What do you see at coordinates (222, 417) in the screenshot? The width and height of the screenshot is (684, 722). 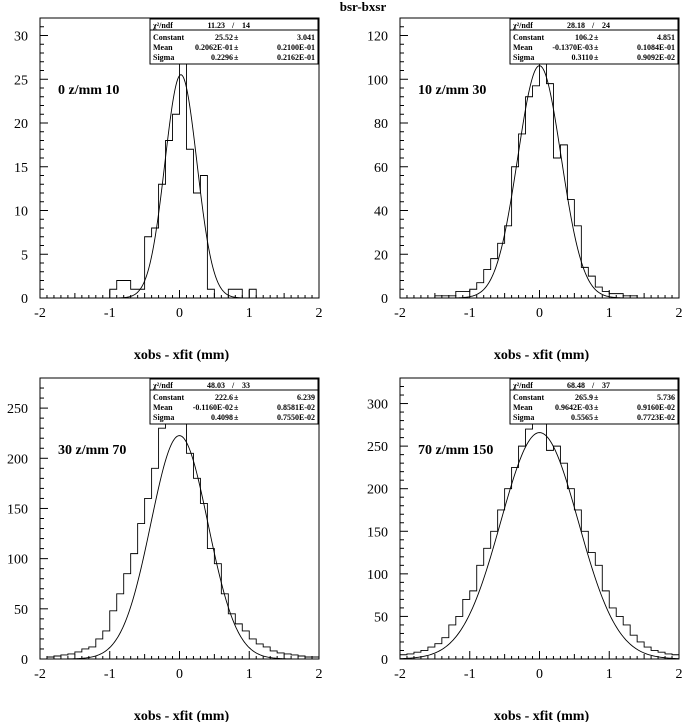 I see `stat-row-value: 0.4098` at bounding box center [222, 417].